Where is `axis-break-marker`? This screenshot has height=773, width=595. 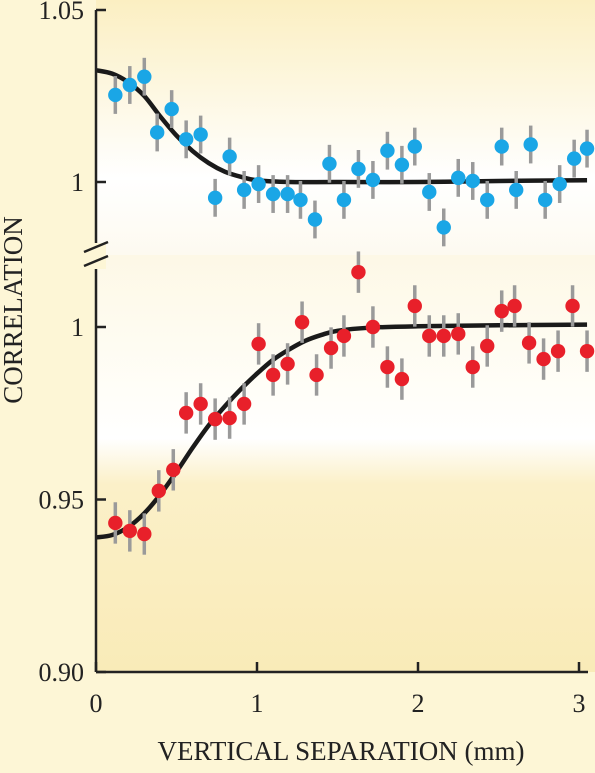
axis-break-marker is located at coordinates (94, 254).